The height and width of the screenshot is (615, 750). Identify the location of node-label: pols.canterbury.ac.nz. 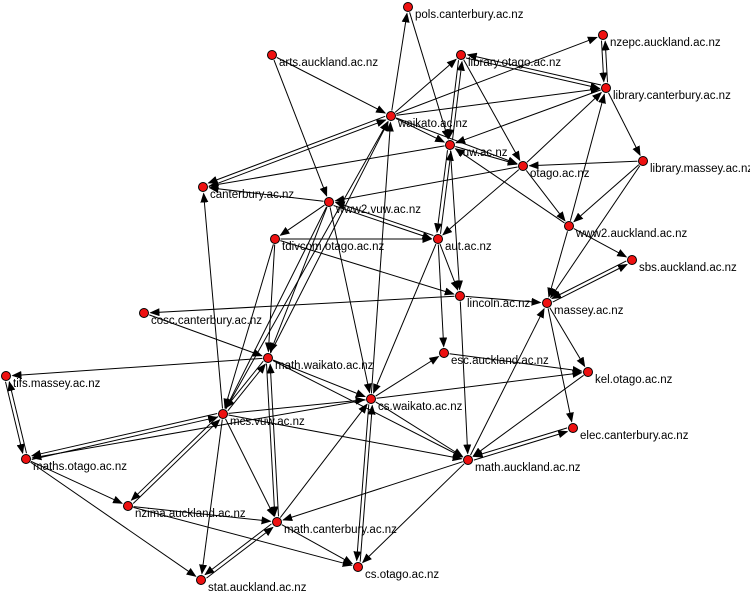
(469, 15).